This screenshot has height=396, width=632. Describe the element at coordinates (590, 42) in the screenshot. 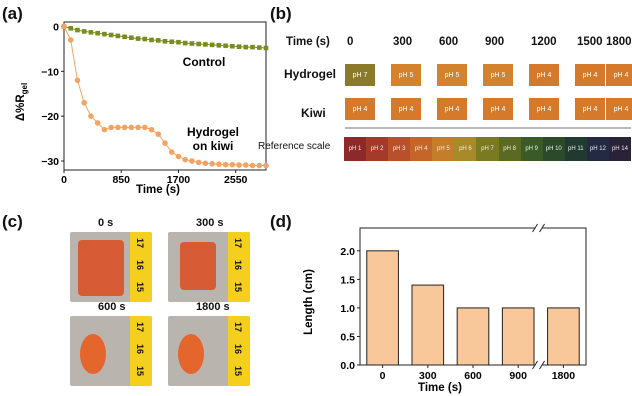

I see `time-column-header: 1500` at that location.